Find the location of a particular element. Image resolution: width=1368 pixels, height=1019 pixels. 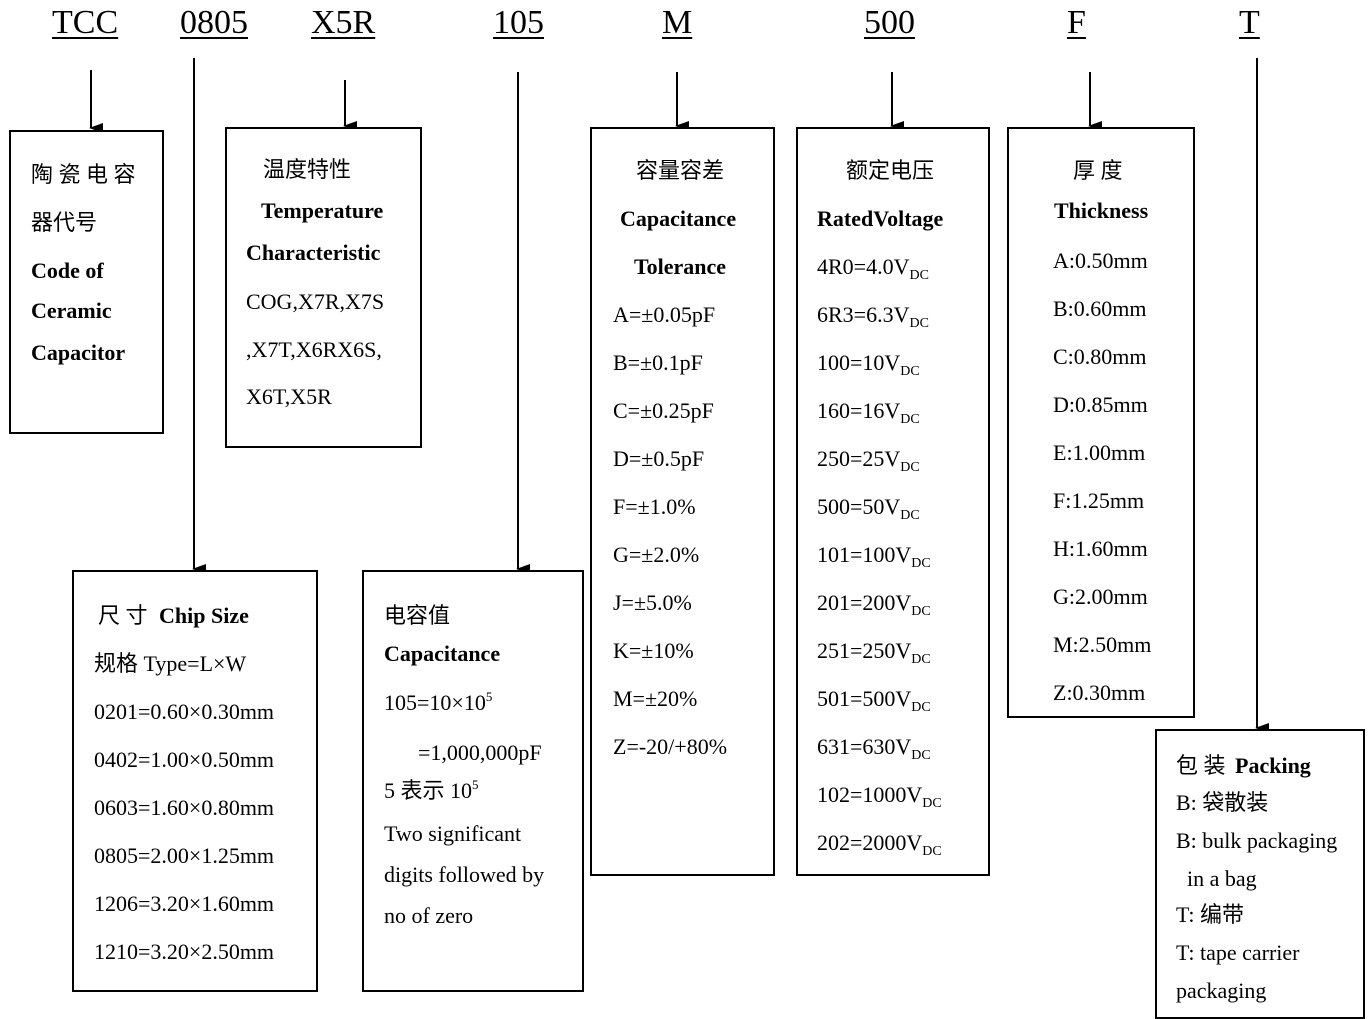

code-voltage: 500 is located at coordinates (889, 22).